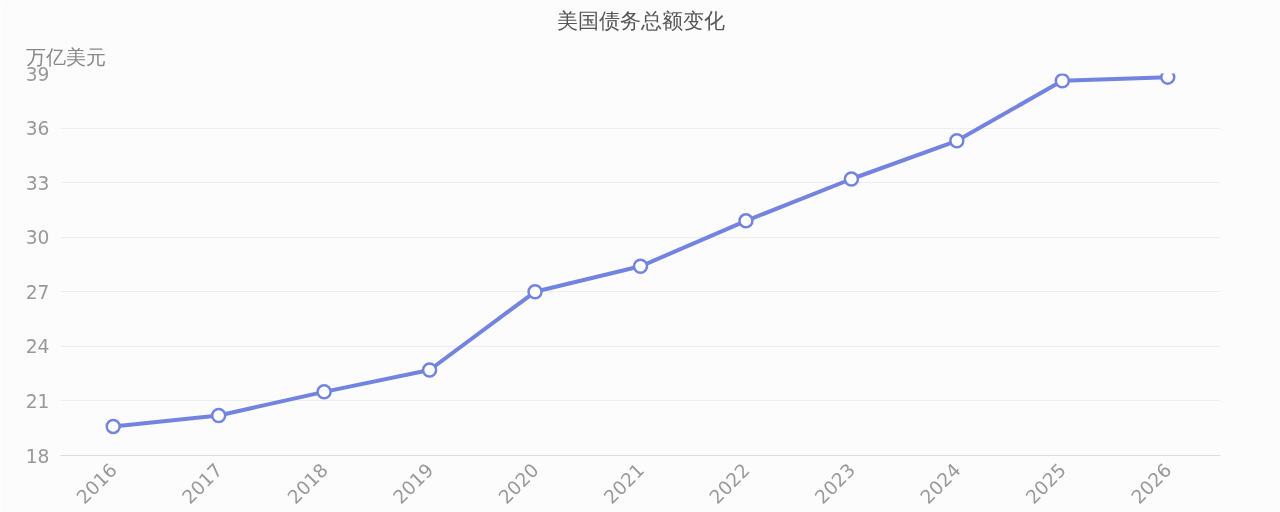  I want to click on y-tick-label: 30, so click(37, 238).